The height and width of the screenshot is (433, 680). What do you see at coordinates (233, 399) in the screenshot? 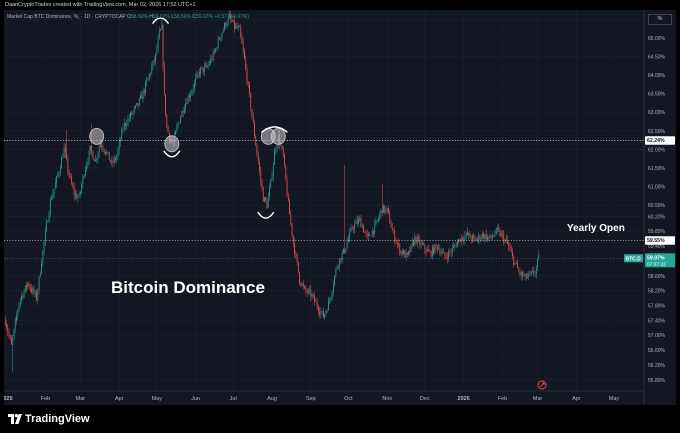
I see `time-tick-label: Jul` at bounding box center [233, 399].